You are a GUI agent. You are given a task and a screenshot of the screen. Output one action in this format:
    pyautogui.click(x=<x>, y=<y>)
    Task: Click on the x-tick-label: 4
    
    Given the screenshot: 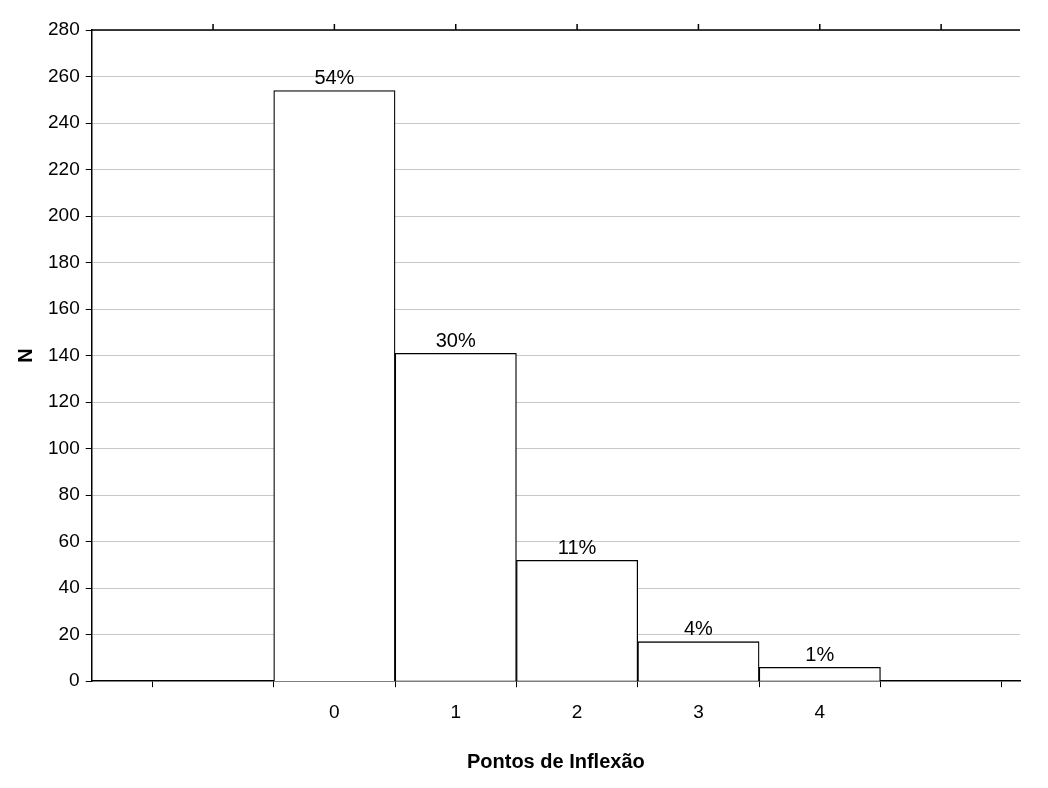 What is the action you would take?
    pyautogui.click(x=820, y=711)
    